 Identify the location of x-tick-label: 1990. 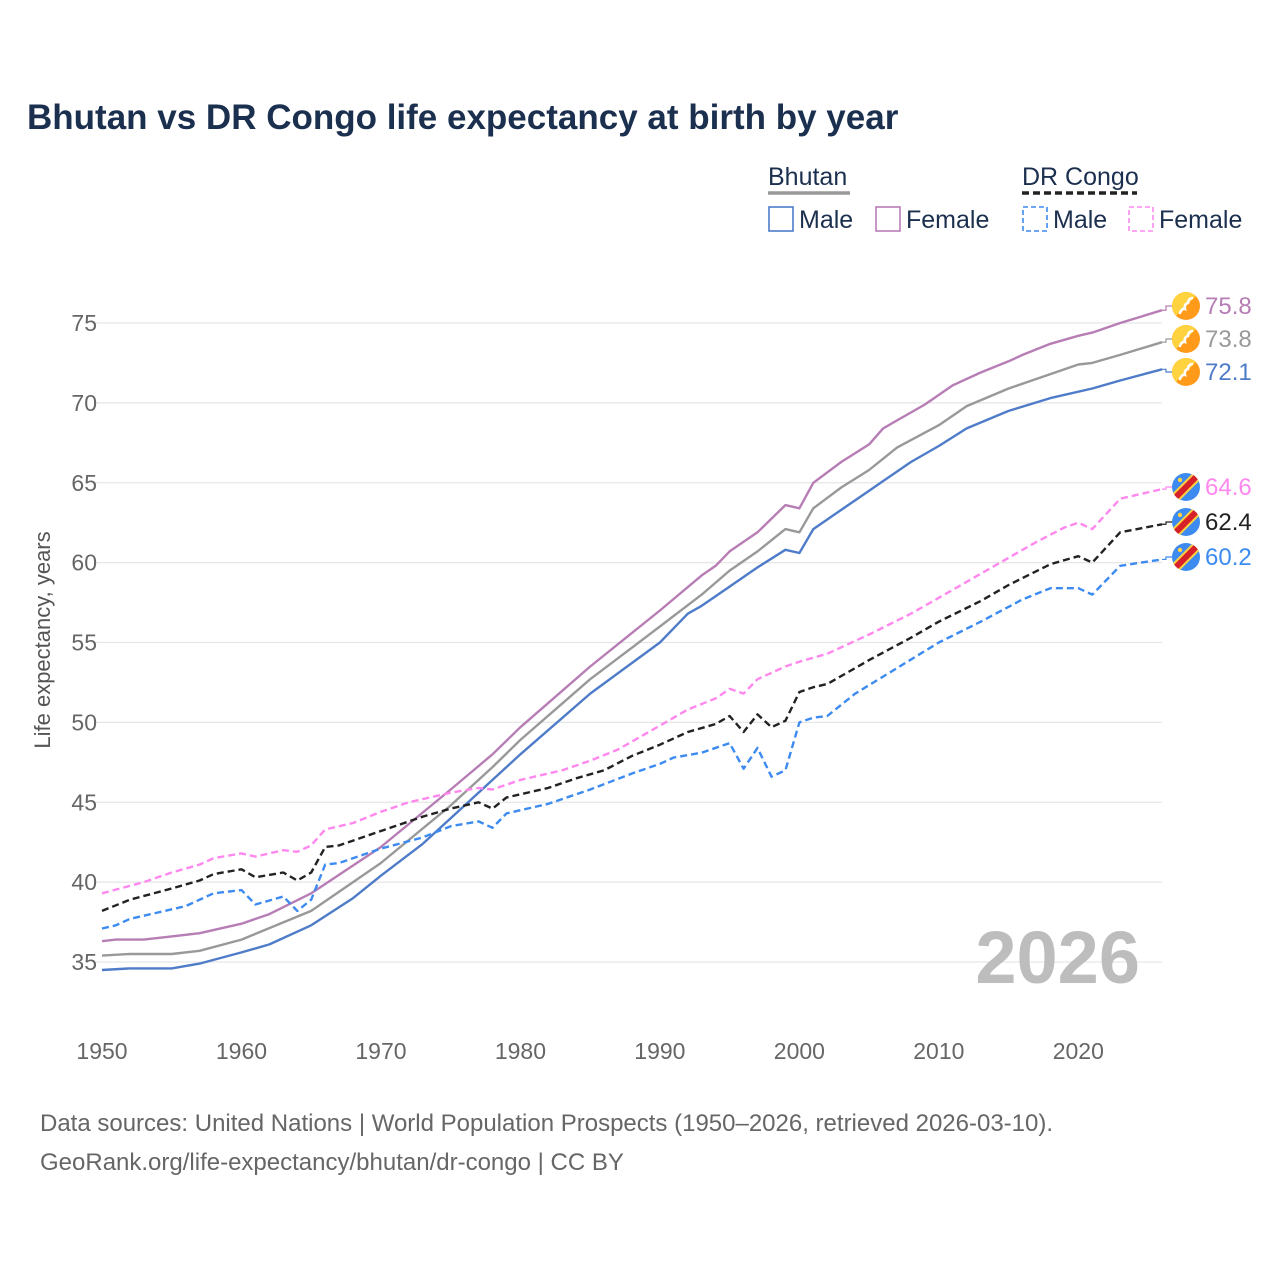
(659, 1051).